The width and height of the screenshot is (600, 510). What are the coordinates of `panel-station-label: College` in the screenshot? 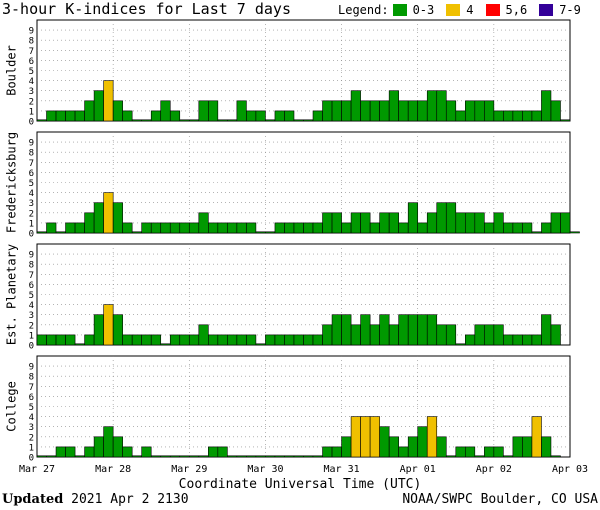 It's located at (12, 406).